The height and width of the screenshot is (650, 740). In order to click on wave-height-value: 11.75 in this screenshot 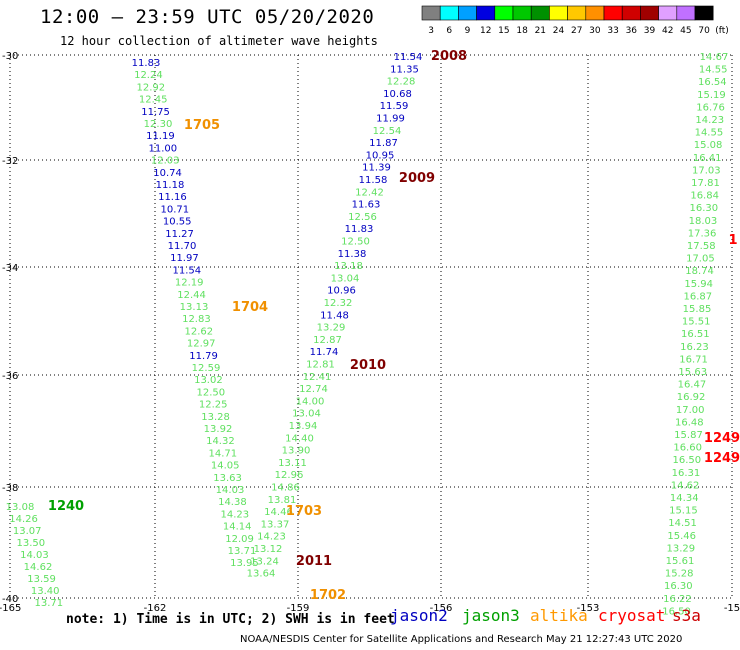, I will do `click(155, 112)`.